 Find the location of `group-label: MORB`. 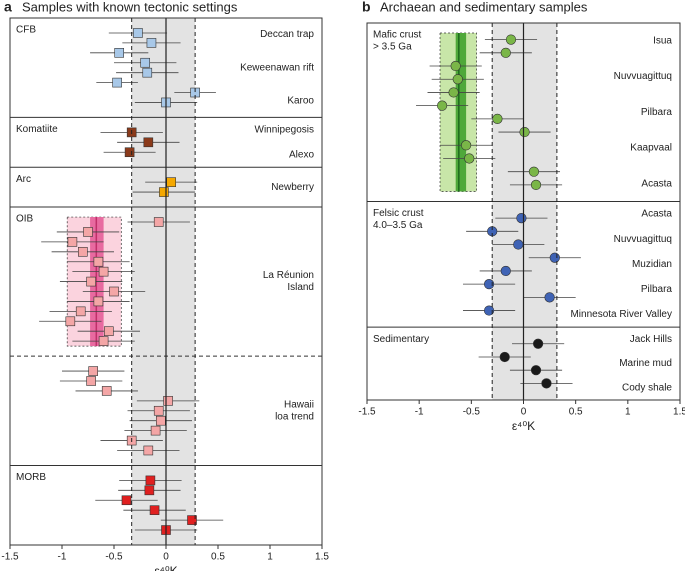

group-label: MORB is located at coordinates (31, 477).